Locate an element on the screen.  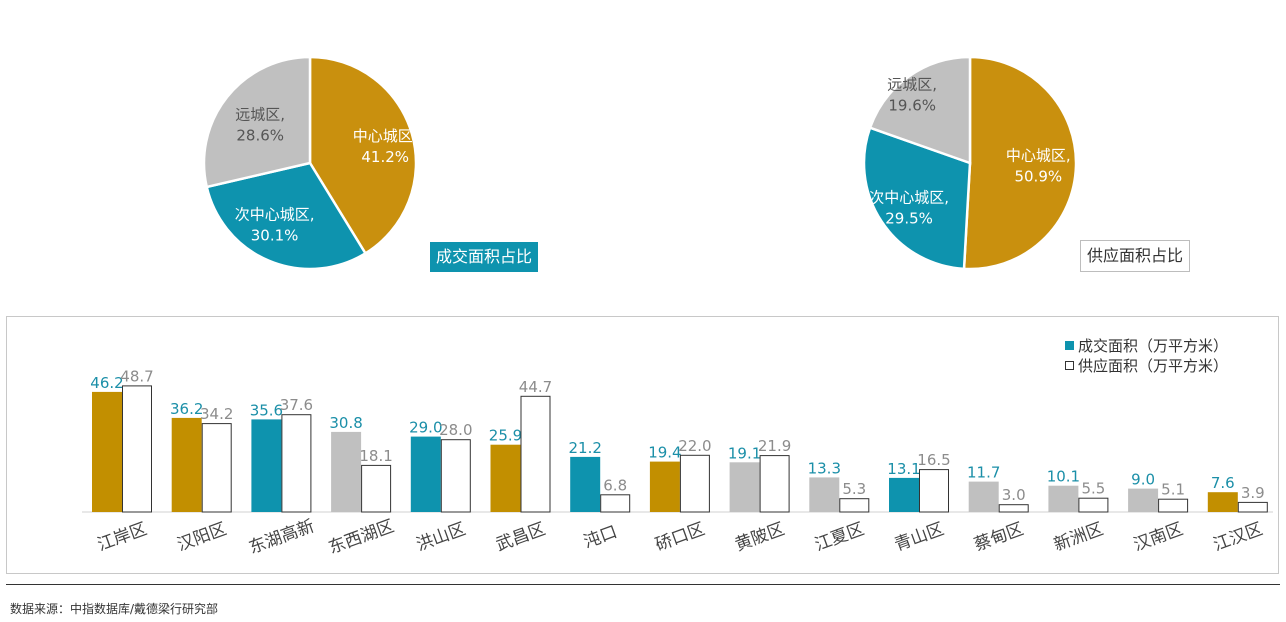
bar-value-label-transaction: 10.1 is located at coordinates (1063, 477).